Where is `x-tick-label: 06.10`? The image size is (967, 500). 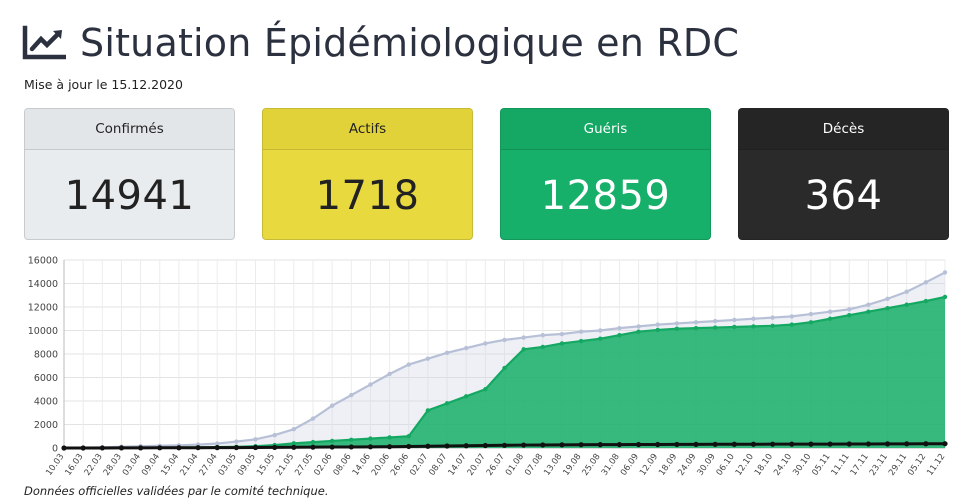
x-tick-label: 06.10 is located at coordinates (726, 465).